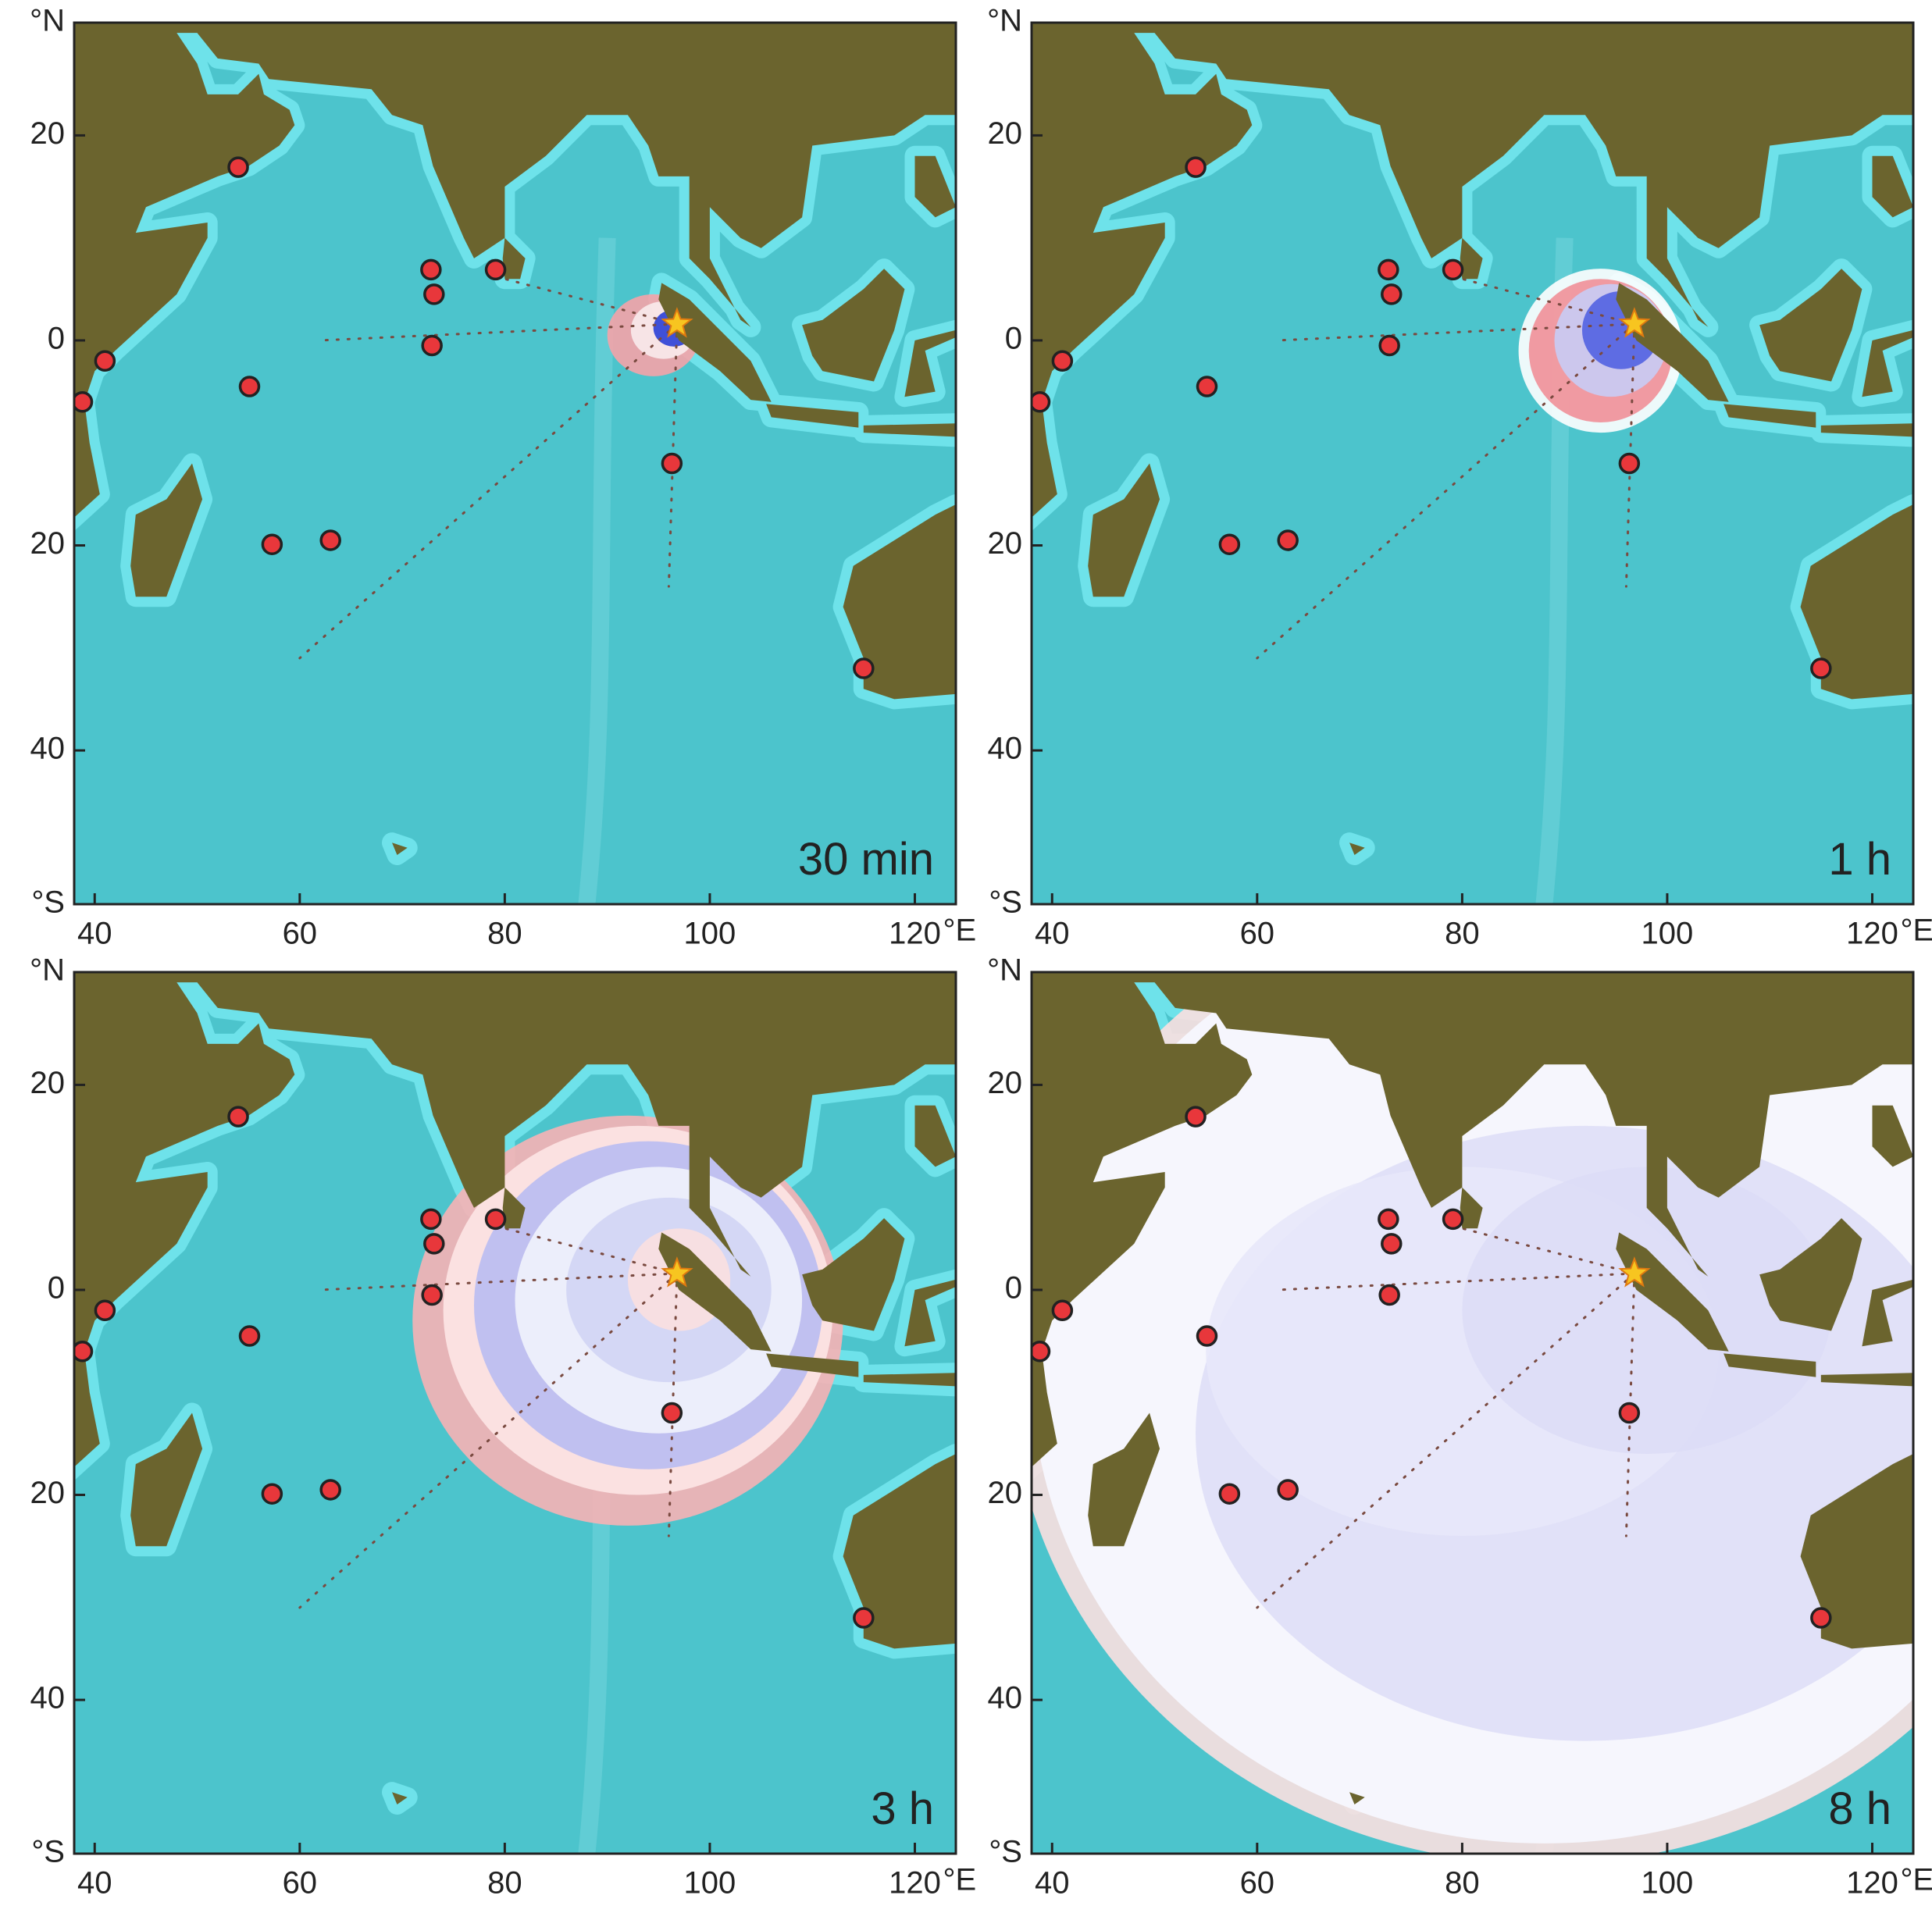 This screenshot has height=1913, width=1932. Describe the element at coordinates (866, 860) in the screenshot. I see `panel-label: 30 min` at that location.